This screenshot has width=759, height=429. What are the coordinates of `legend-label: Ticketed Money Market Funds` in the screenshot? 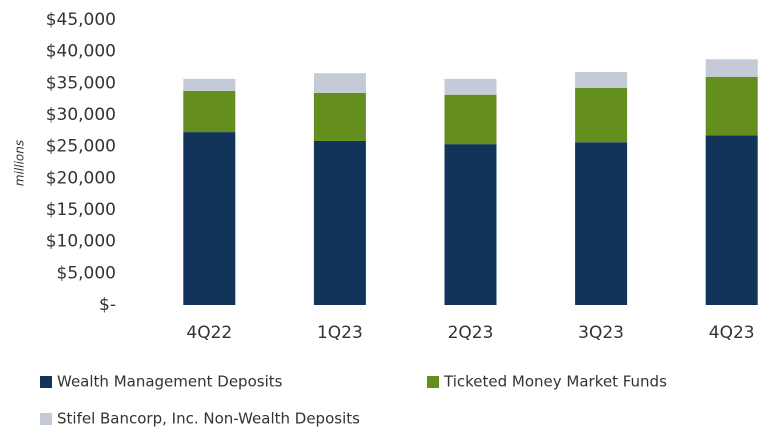 It's located at (555, 382).